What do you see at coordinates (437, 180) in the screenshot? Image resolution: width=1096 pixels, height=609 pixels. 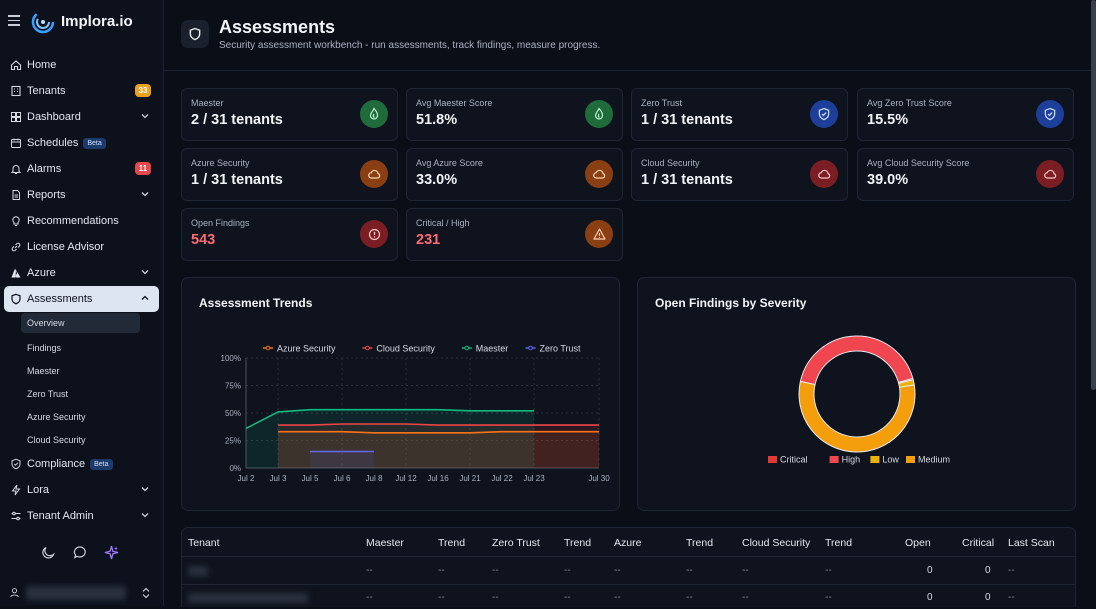 I see `stat-value: 33.0%` at bounding box center [437, 180].